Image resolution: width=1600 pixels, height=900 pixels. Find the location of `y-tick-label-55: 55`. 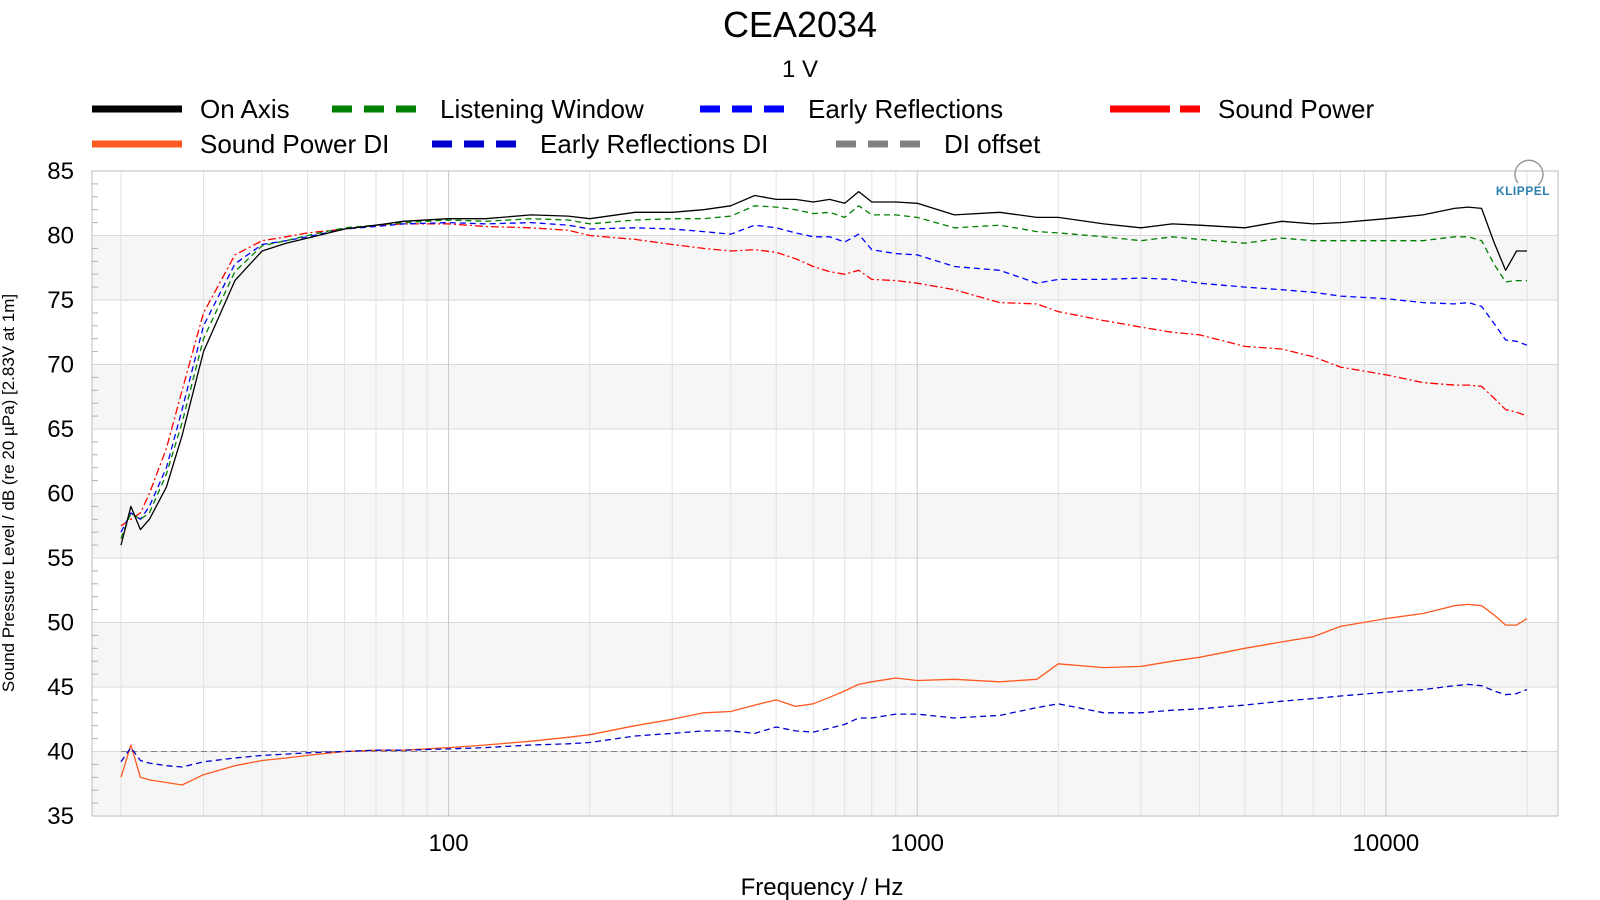

y-tick-label-55: 55 is located at coordinates (60, 558).